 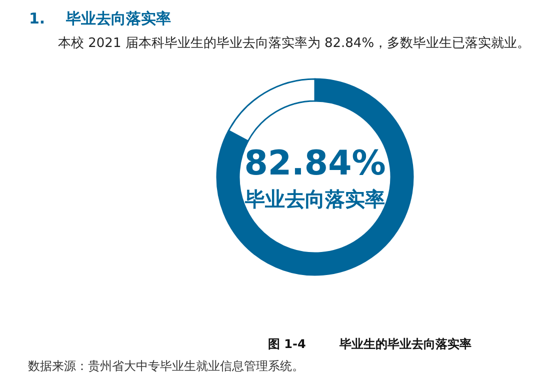 What do you see at coordinates (100, 19) in the screenshot?
I see `chart-title: 1. 毕业去向落实率` at bounding box center [100, 19].